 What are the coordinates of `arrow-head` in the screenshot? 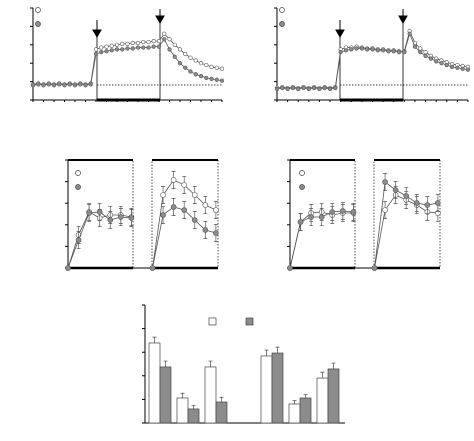 It's located at (160, 20).